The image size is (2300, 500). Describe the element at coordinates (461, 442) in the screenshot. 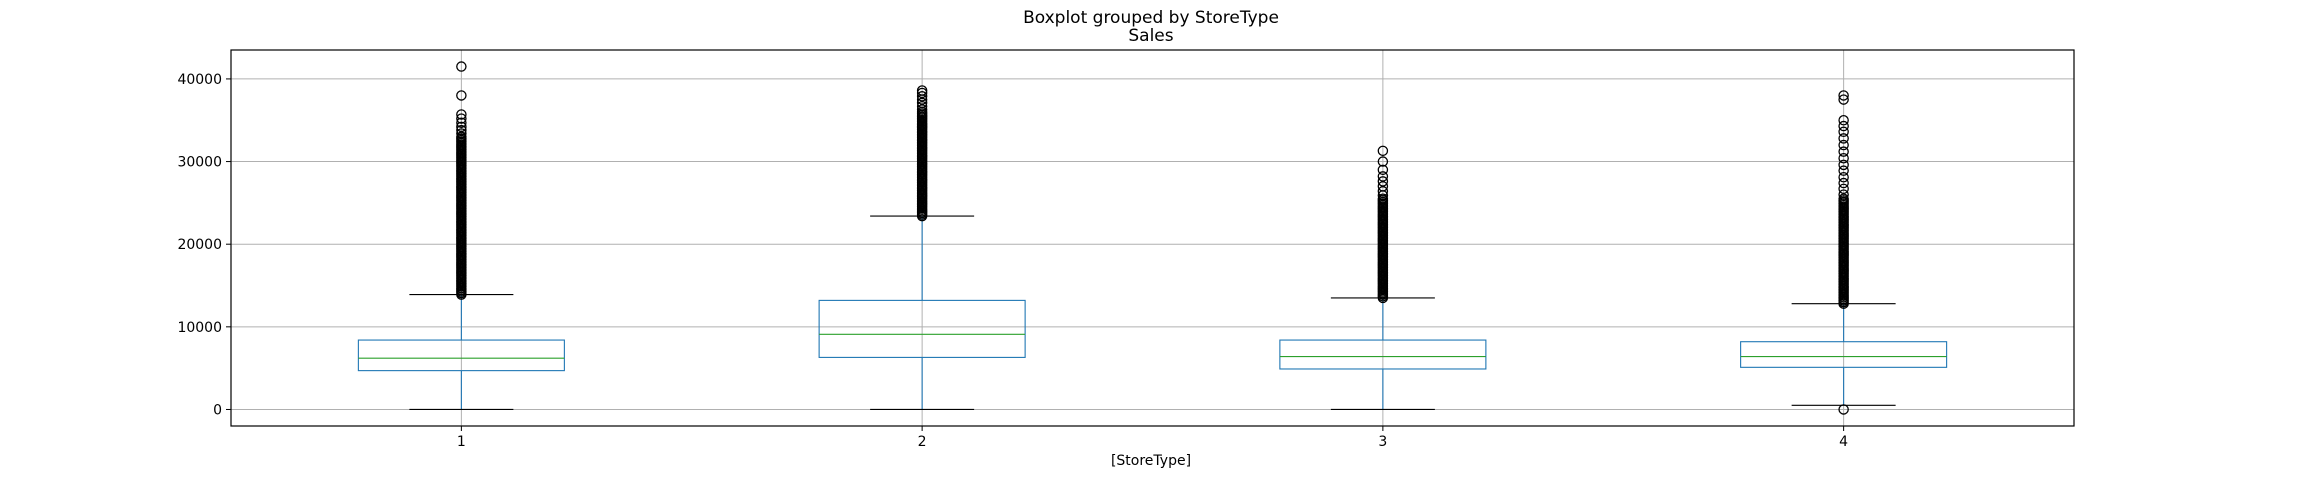

I see `x-tick-label: 1` at that location.